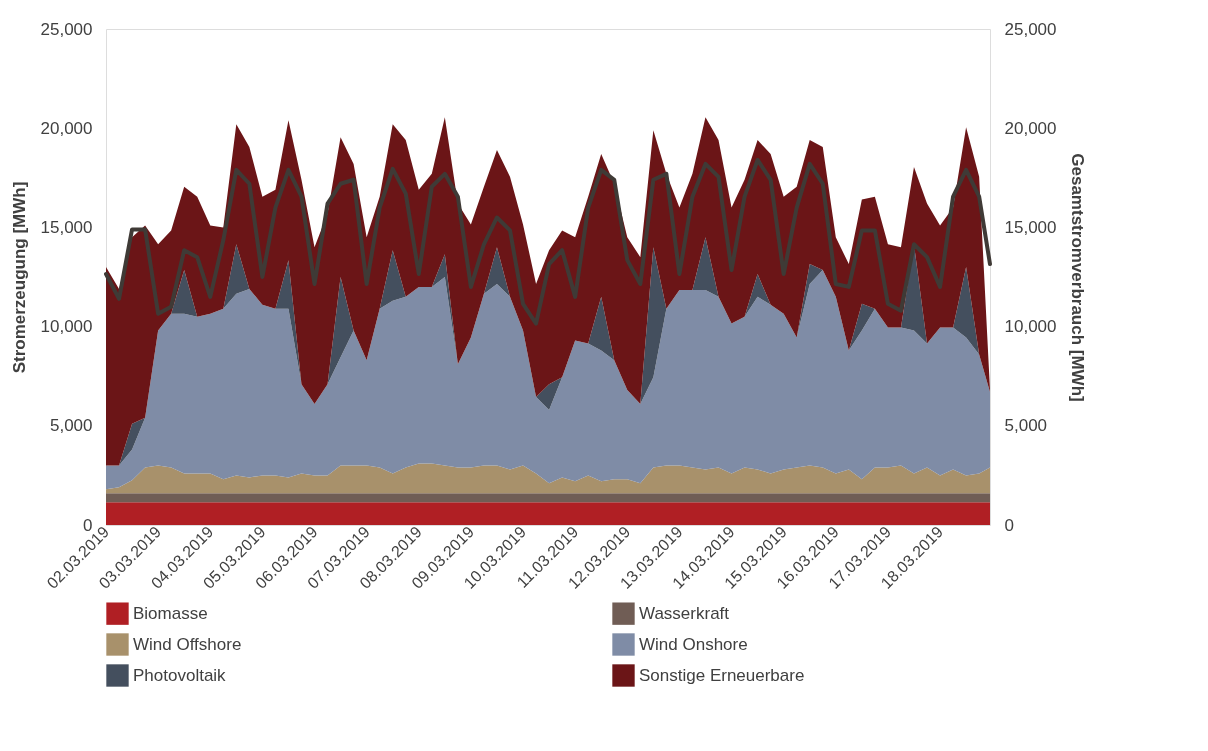 Image resolution: width=1208 pixels, height=751 pixels. I want to click on legend-label: Photovoltaik, so click(180, 675).